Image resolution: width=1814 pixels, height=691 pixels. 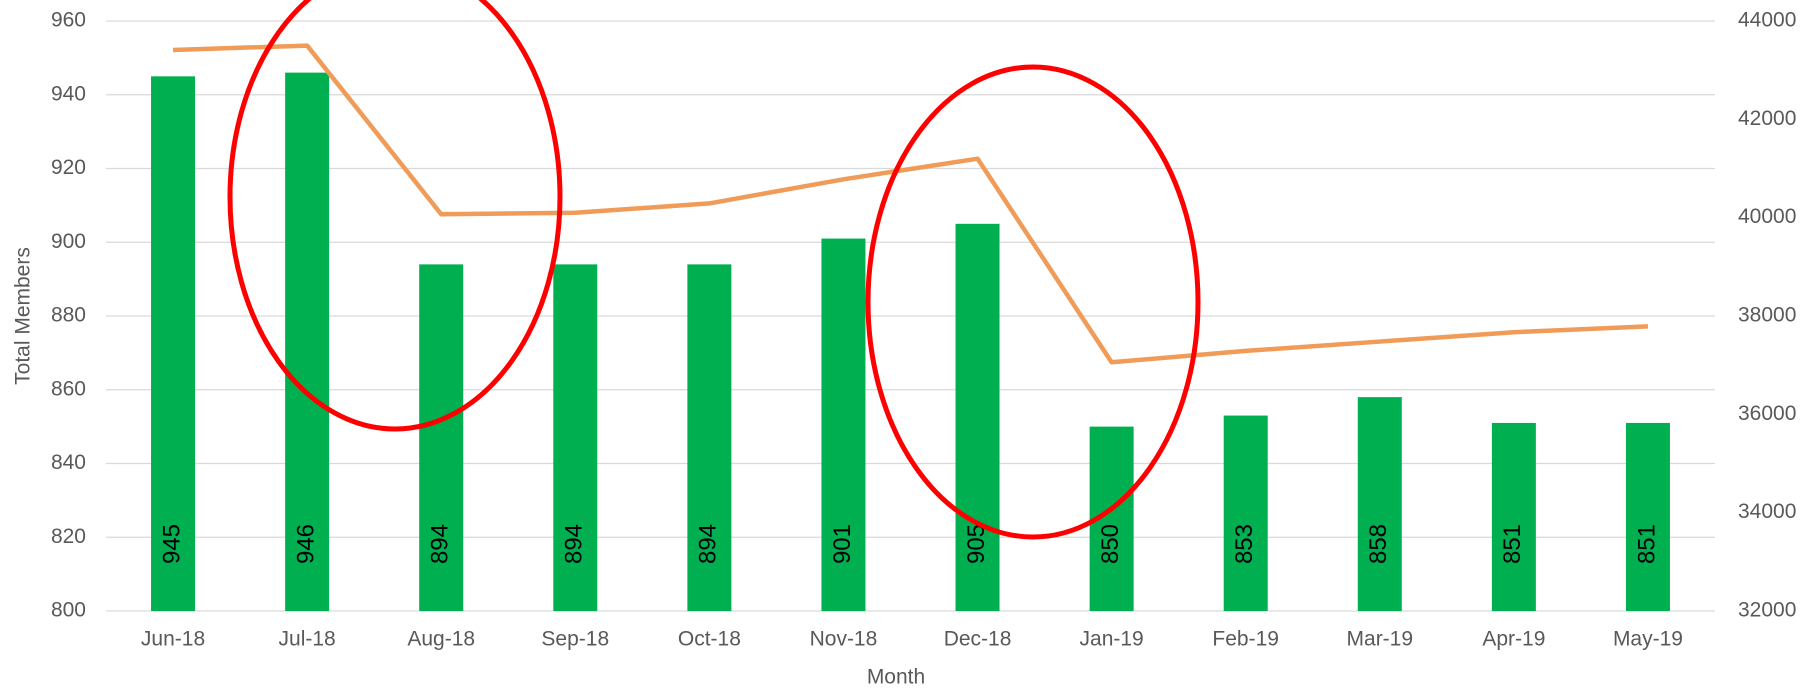 What do you see at coordinates (1378, 544) in the screenshot?
I see `data-label: 858` at bounding box center [1378, 544].